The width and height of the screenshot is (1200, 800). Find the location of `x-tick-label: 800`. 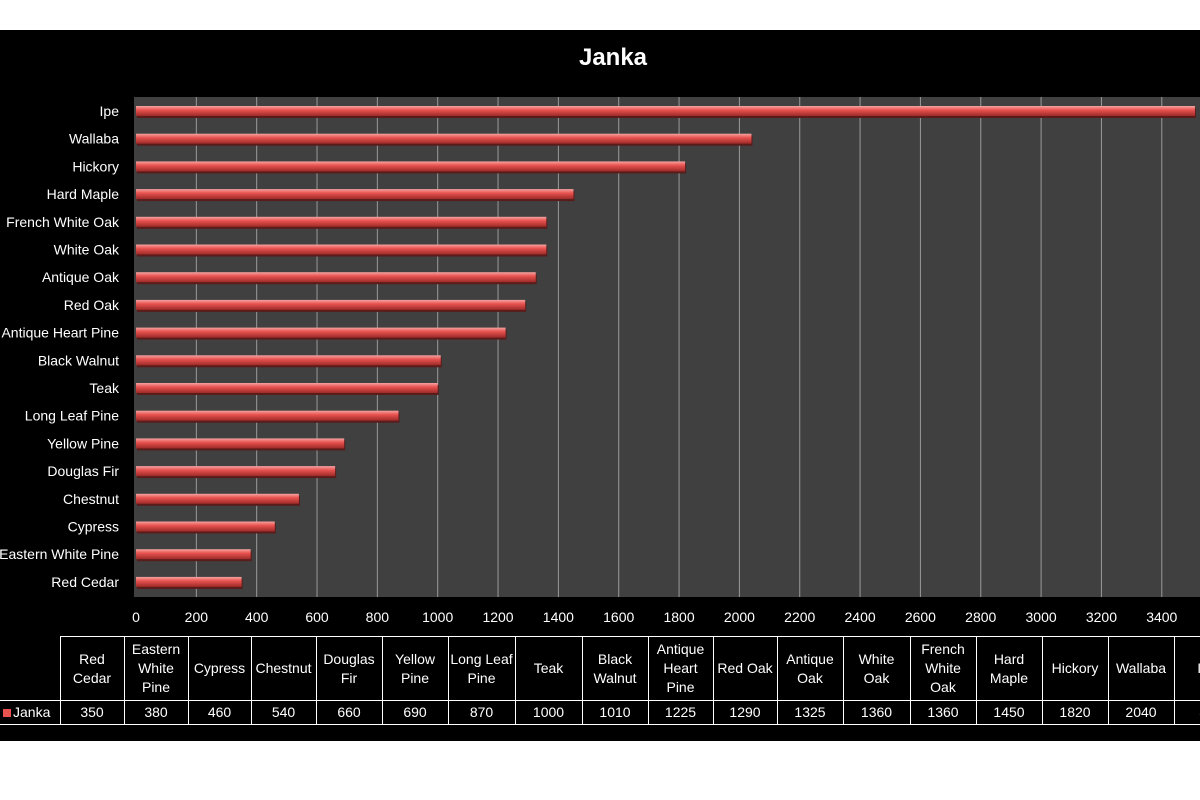

x-tick-label: 800 is located at coordinates (378, 617).